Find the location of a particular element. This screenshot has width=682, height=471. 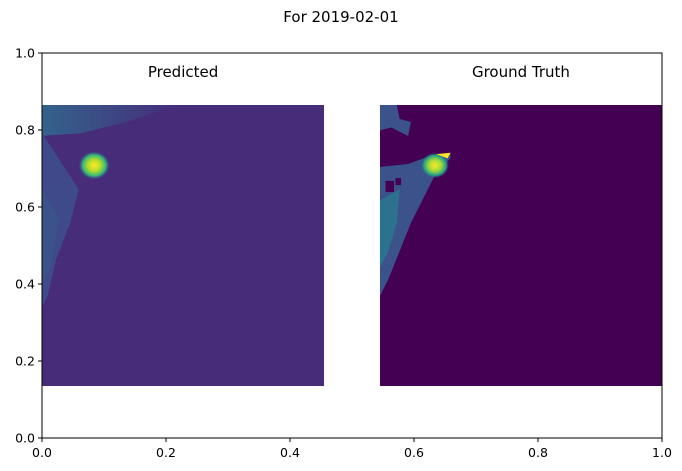

chart-title: For 2019-02-01 is located at coordinates (340, 17).